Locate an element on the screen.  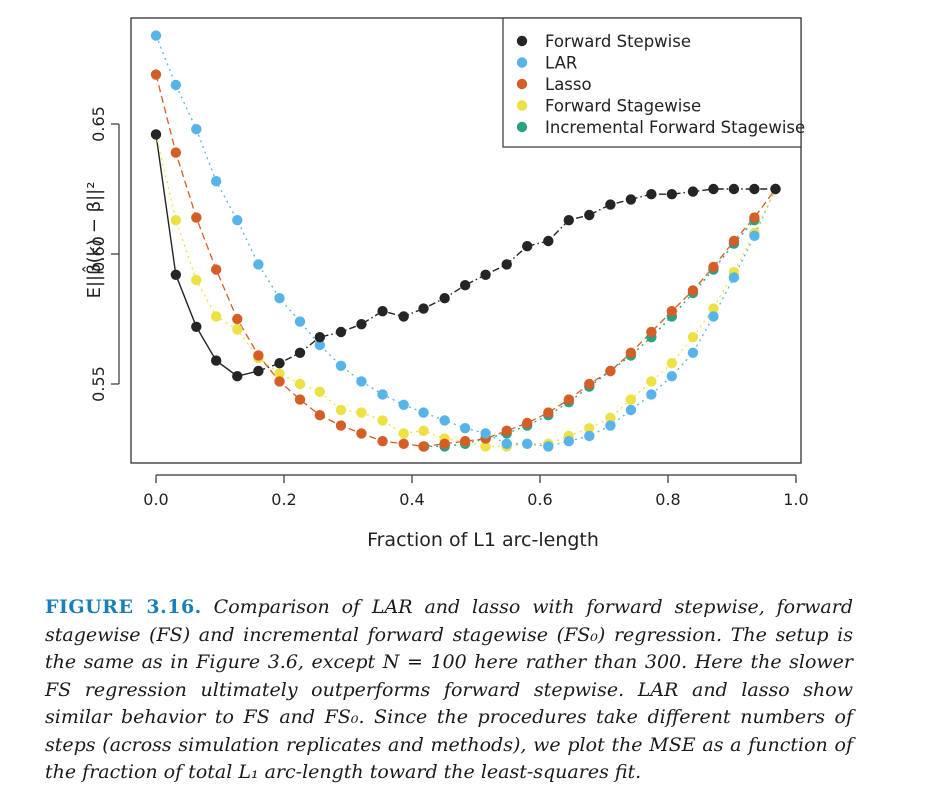
y-tick-label: 0.55 is located at coordinates (98, 384).